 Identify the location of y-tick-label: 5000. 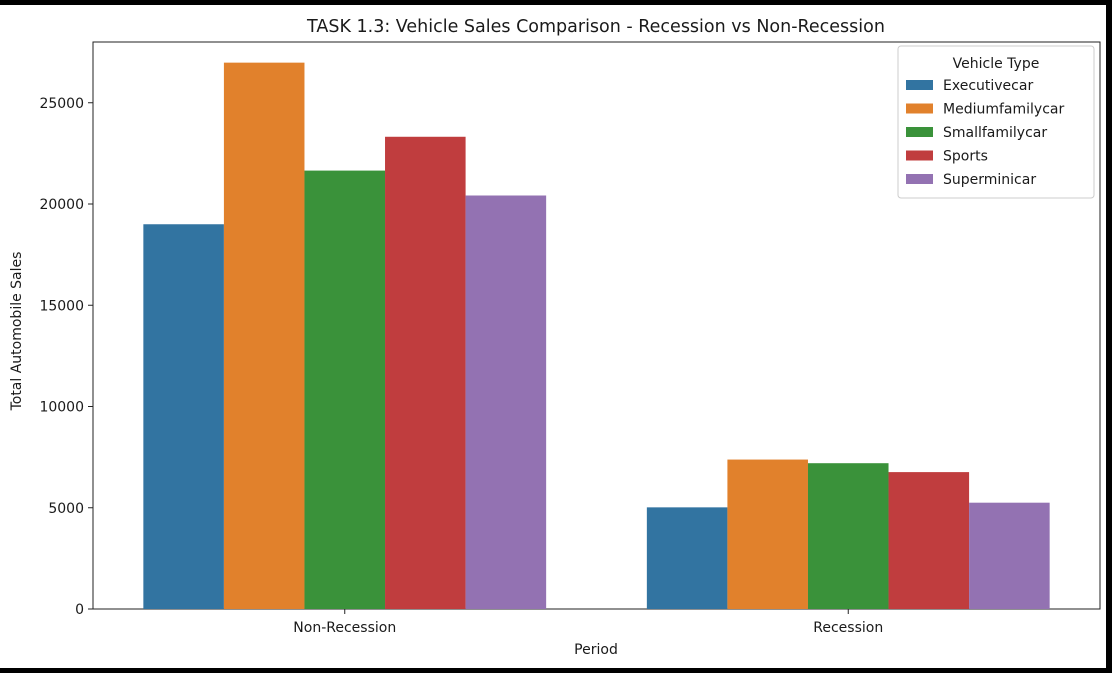
(66, 509).